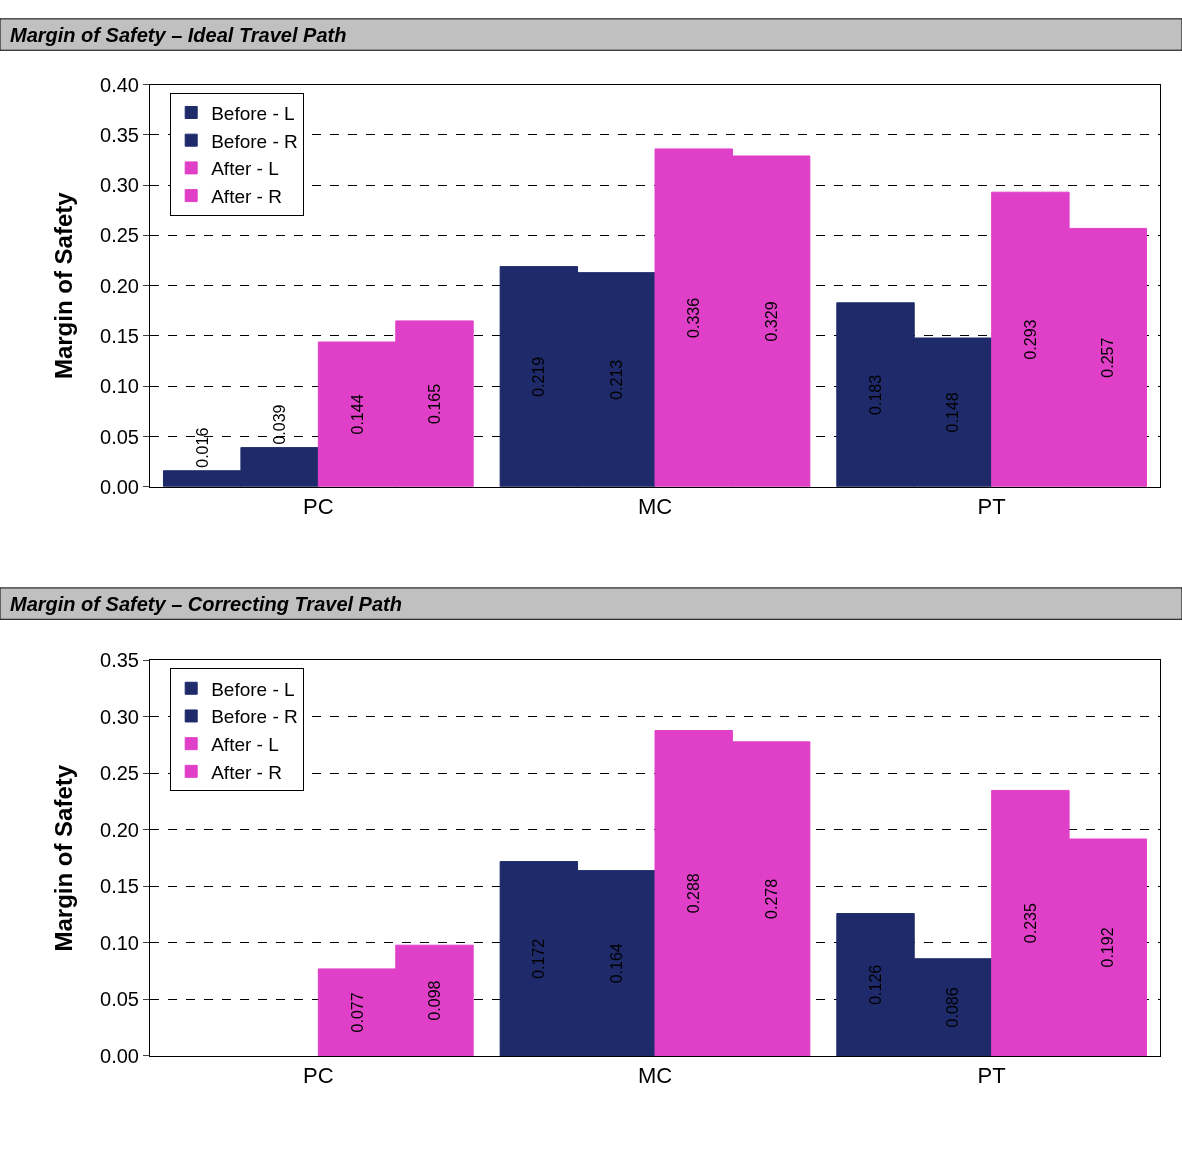  I want to click on data-label: 0.235, so click(1030, 923).